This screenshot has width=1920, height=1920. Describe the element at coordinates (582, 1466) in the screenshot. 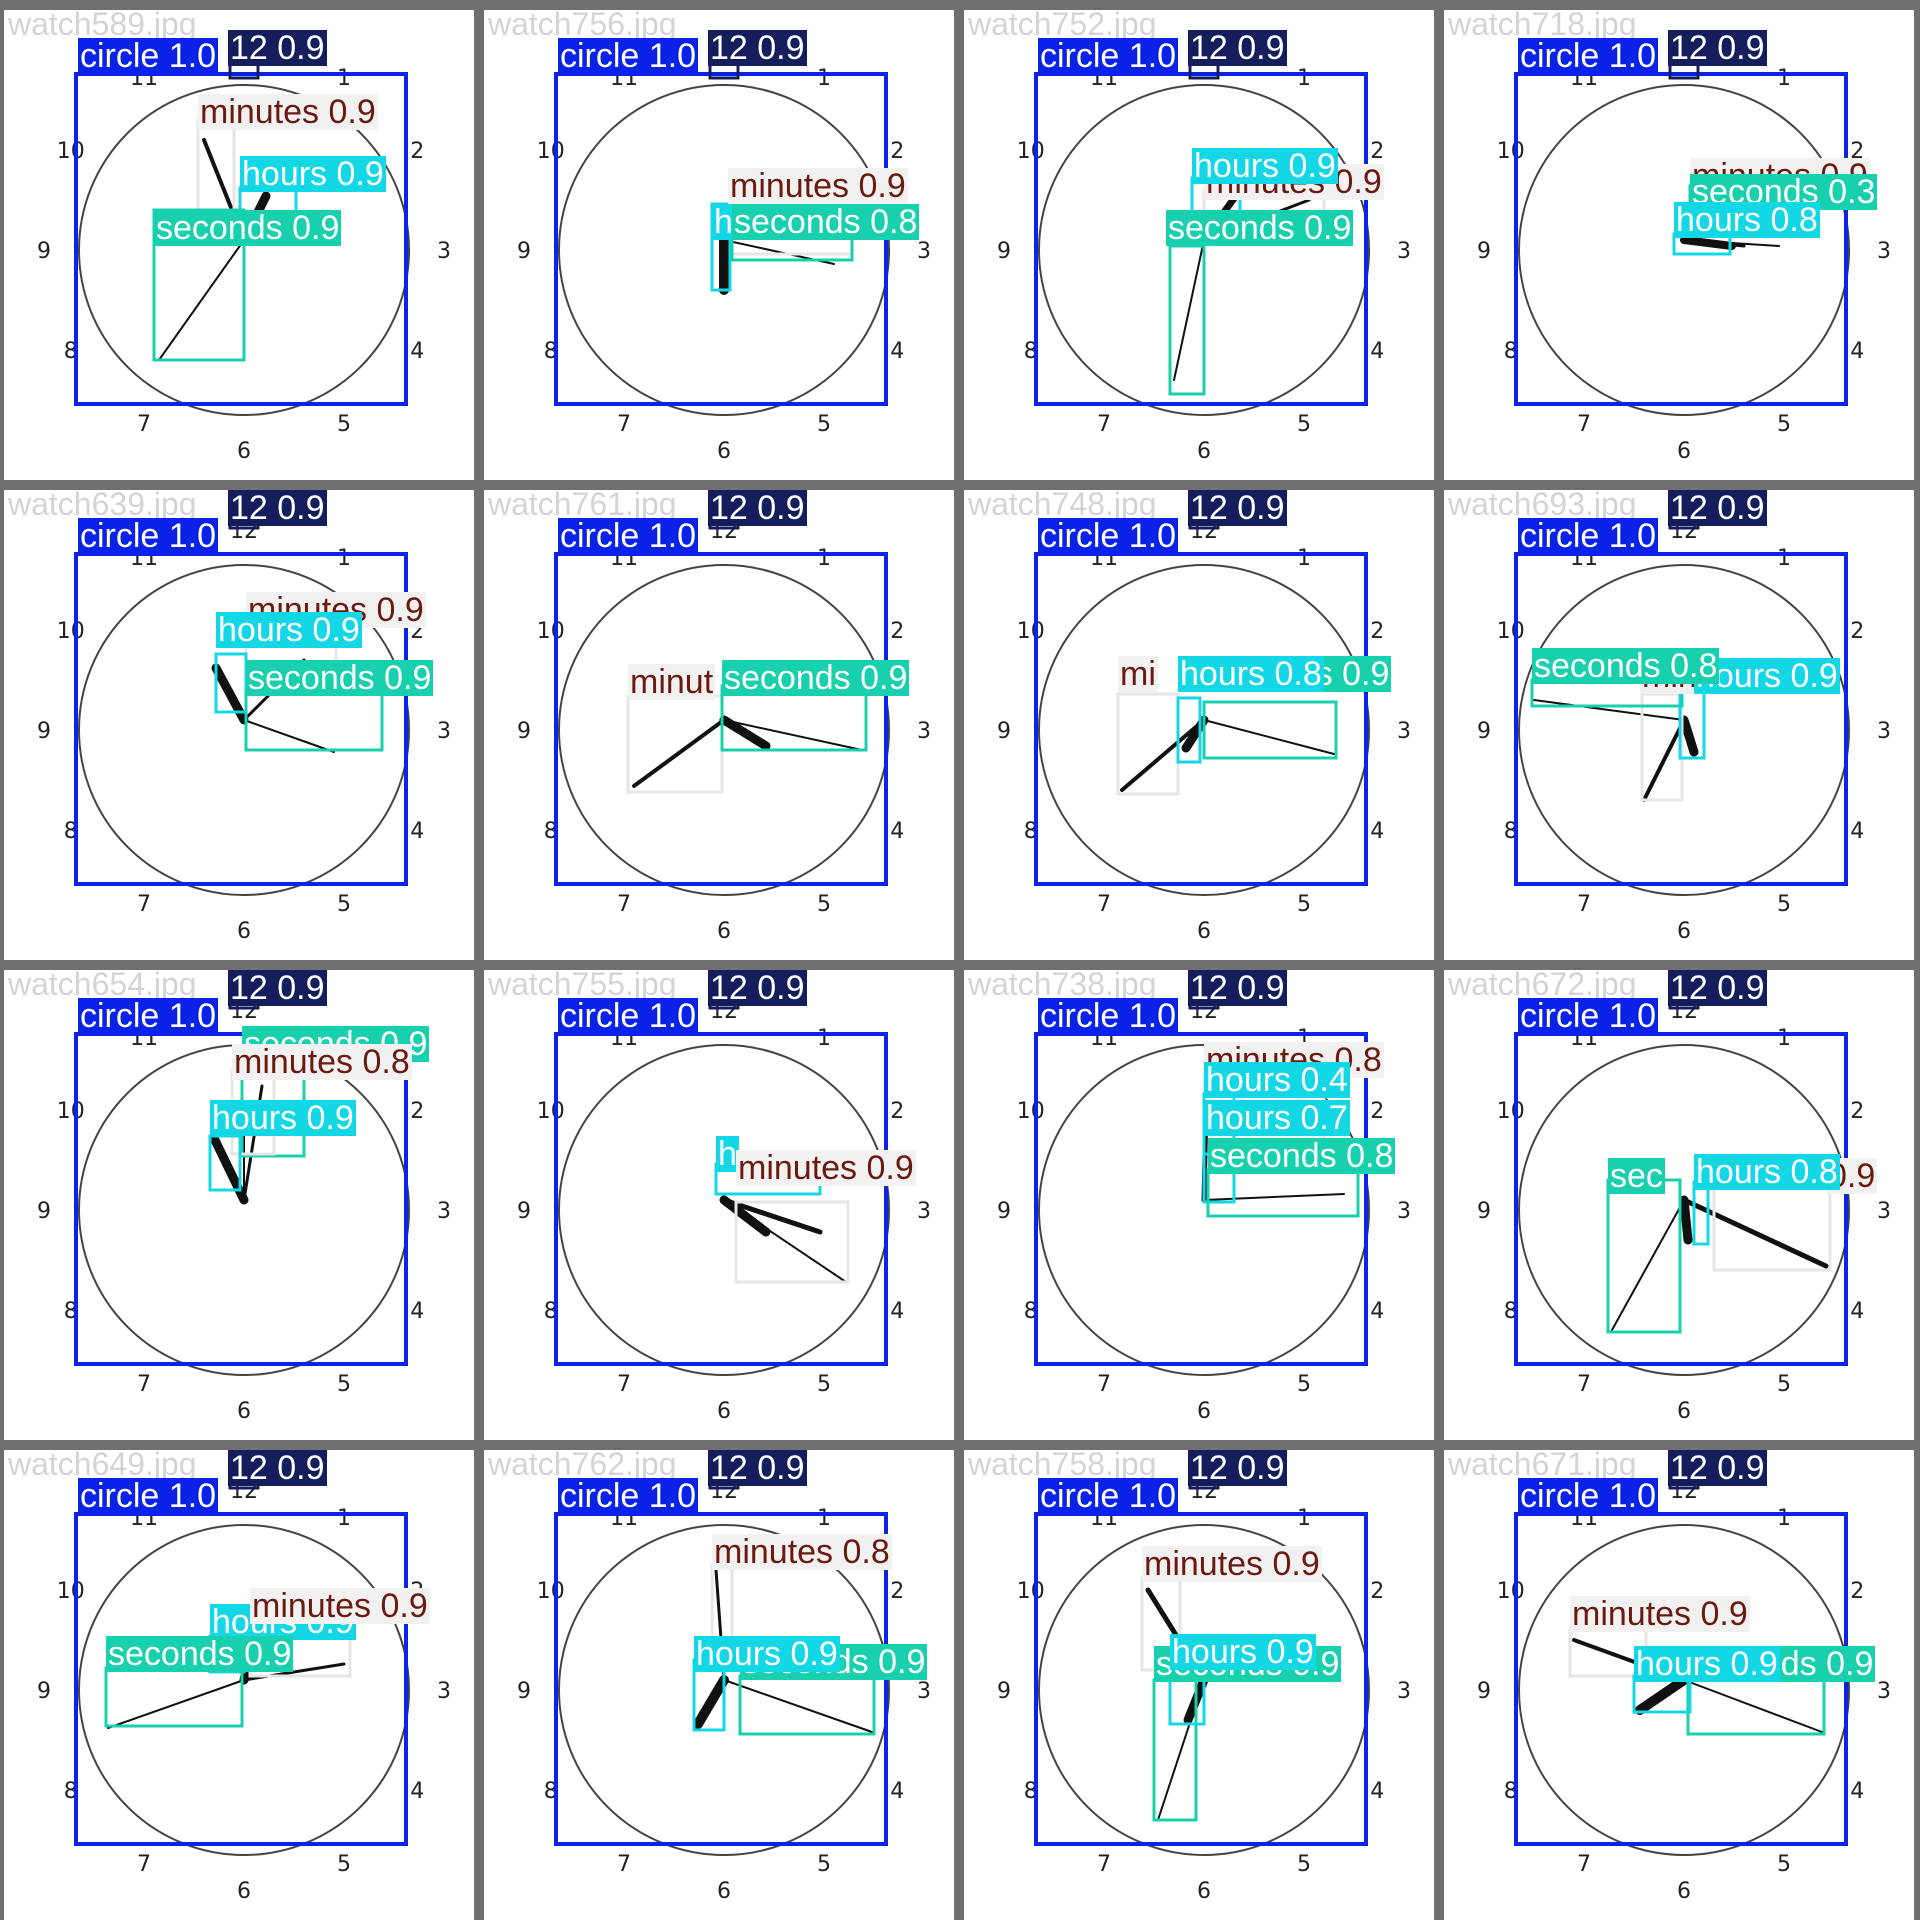

I see `image-filename: watch762.jpg` at that location.